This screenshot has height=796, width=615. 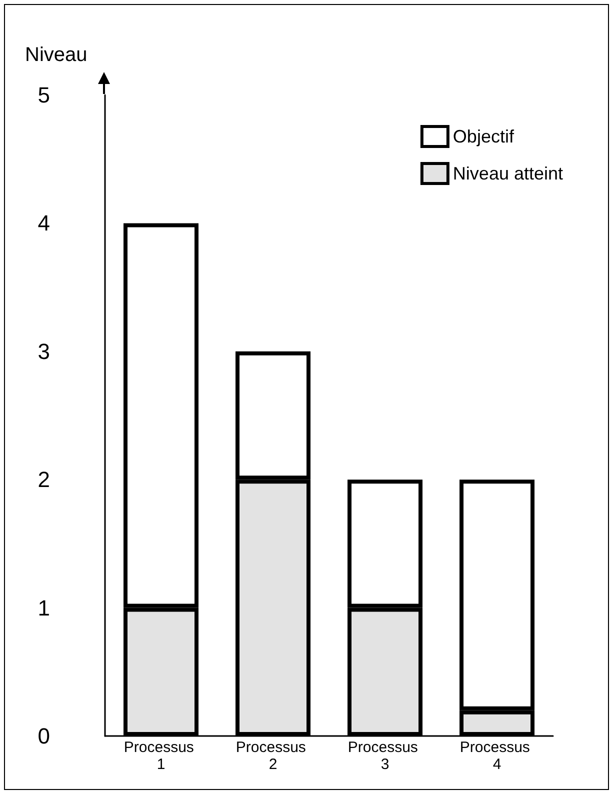 What do you see at coordinates (161, 756) in the screenshot?
I see `x-tick-label: Processus 1` at bounding box center [161, 756].